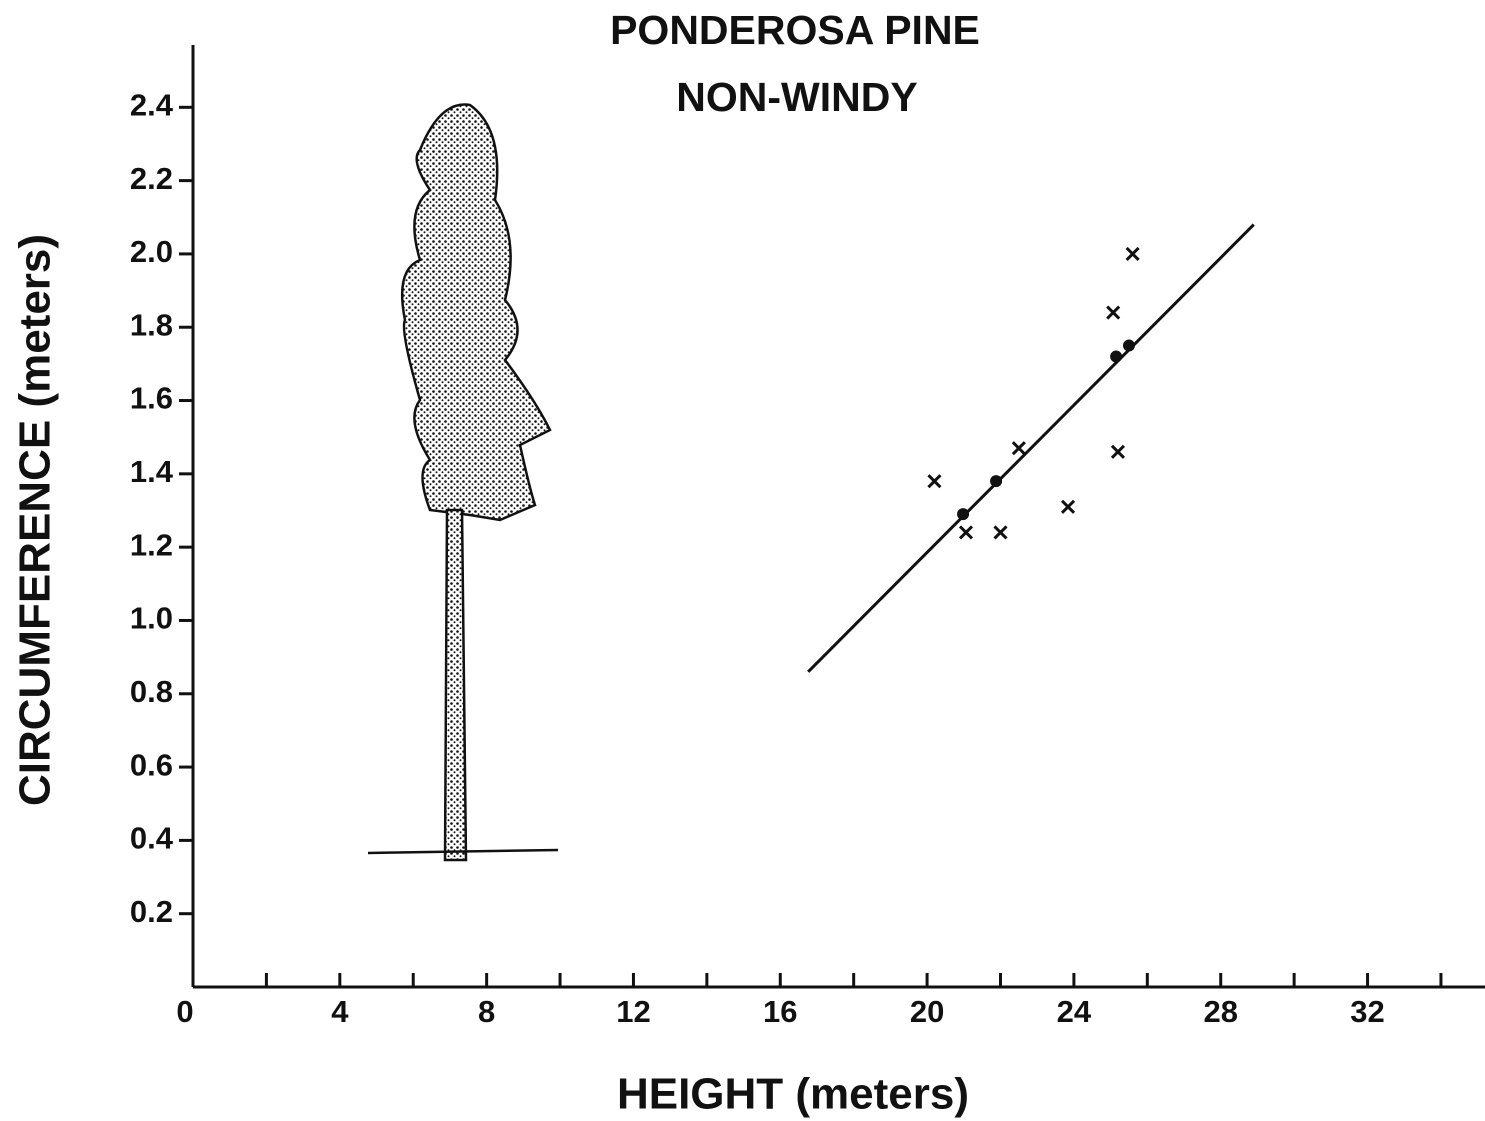 The image size is (1485, 1121). Describe the element at coordinates (340, 1011) in the screenshot. I see `x-tick-label: 4` at that location.